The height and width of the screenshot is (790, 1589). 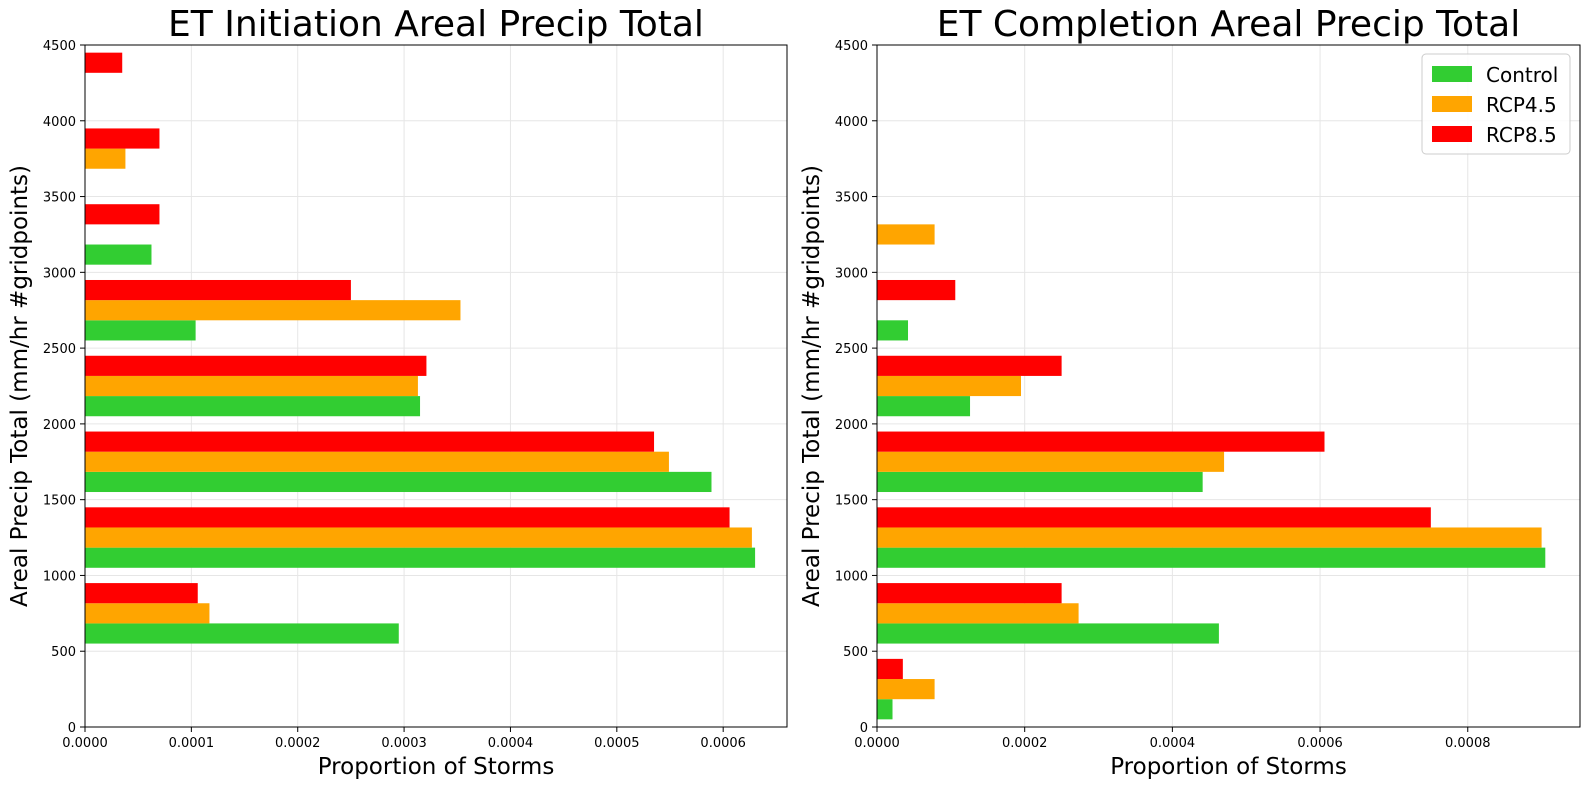 What do you see at coordinates (1522, 75) in the screenshot?
I see `legend-label: Control` at bounding box center [1522, 75].